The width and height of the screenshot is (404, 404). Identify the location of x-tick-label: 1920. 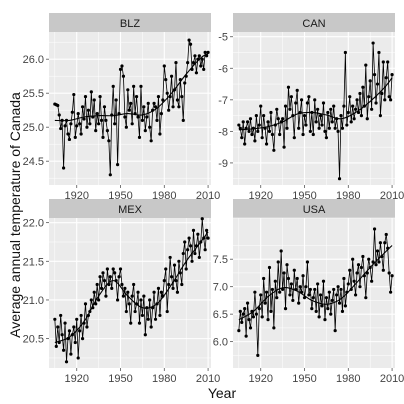
(260, 379).